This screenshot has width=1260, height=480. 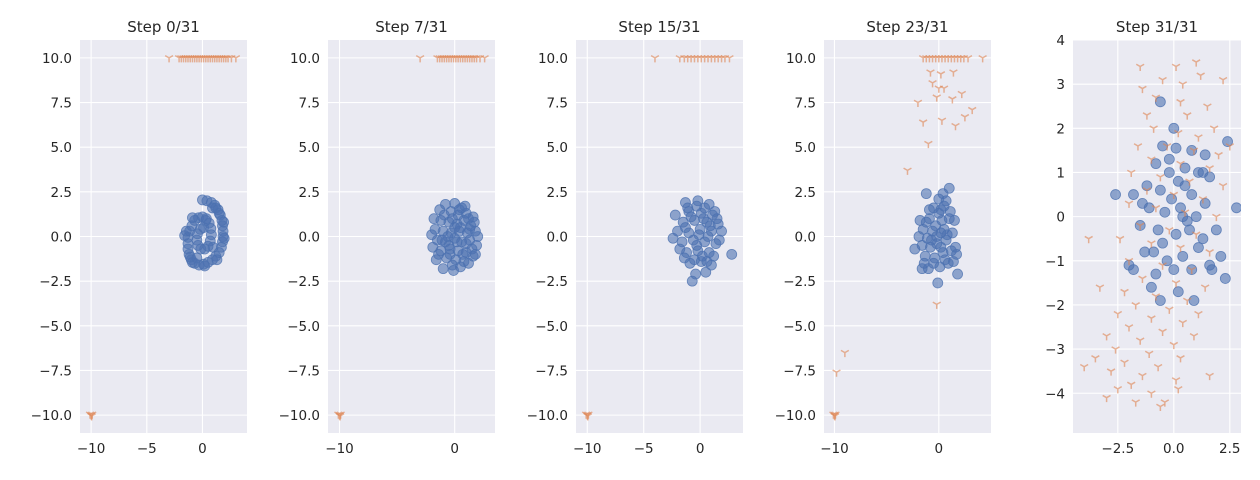 I want to click on x-tick-label: −10, so click(x=339, y=449).